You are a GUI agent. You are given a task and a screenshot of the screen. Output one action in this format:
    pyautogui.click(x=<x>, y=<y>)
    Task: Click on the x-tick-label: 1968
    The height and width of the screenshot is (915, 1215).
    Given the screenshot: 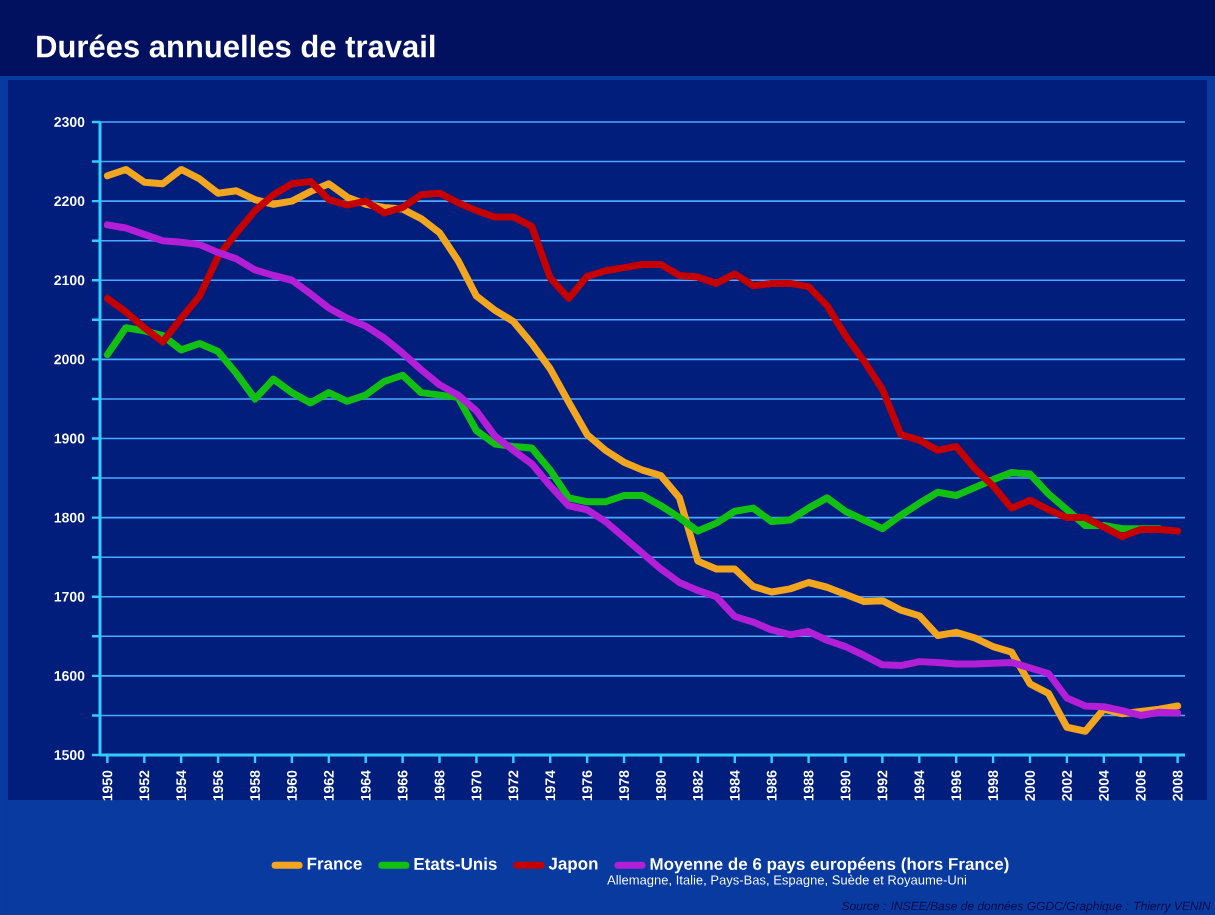 What is the action you would take?
    pyautogui.click(x=439, y=785)
    